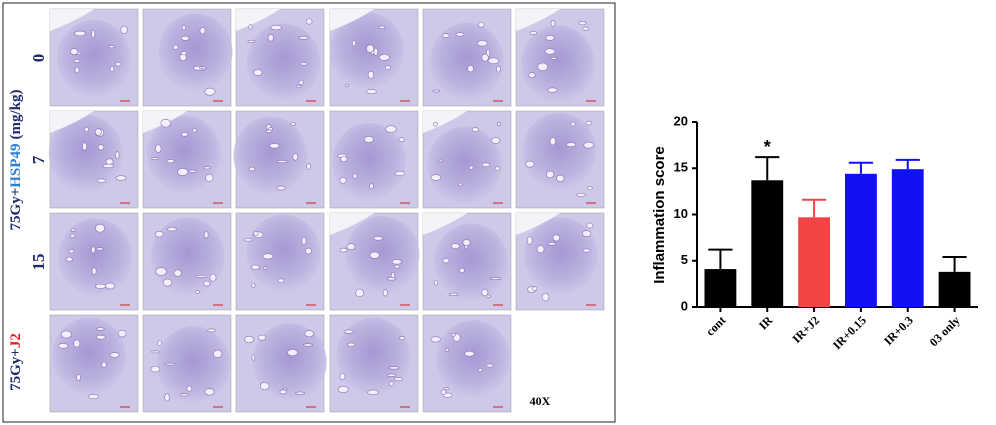 The height and width of the screenshot is (425, 996). What do you see at coordinates (38, 58) in the screenshot?
I see `row-label: 0` at bounding box center [38, 58].